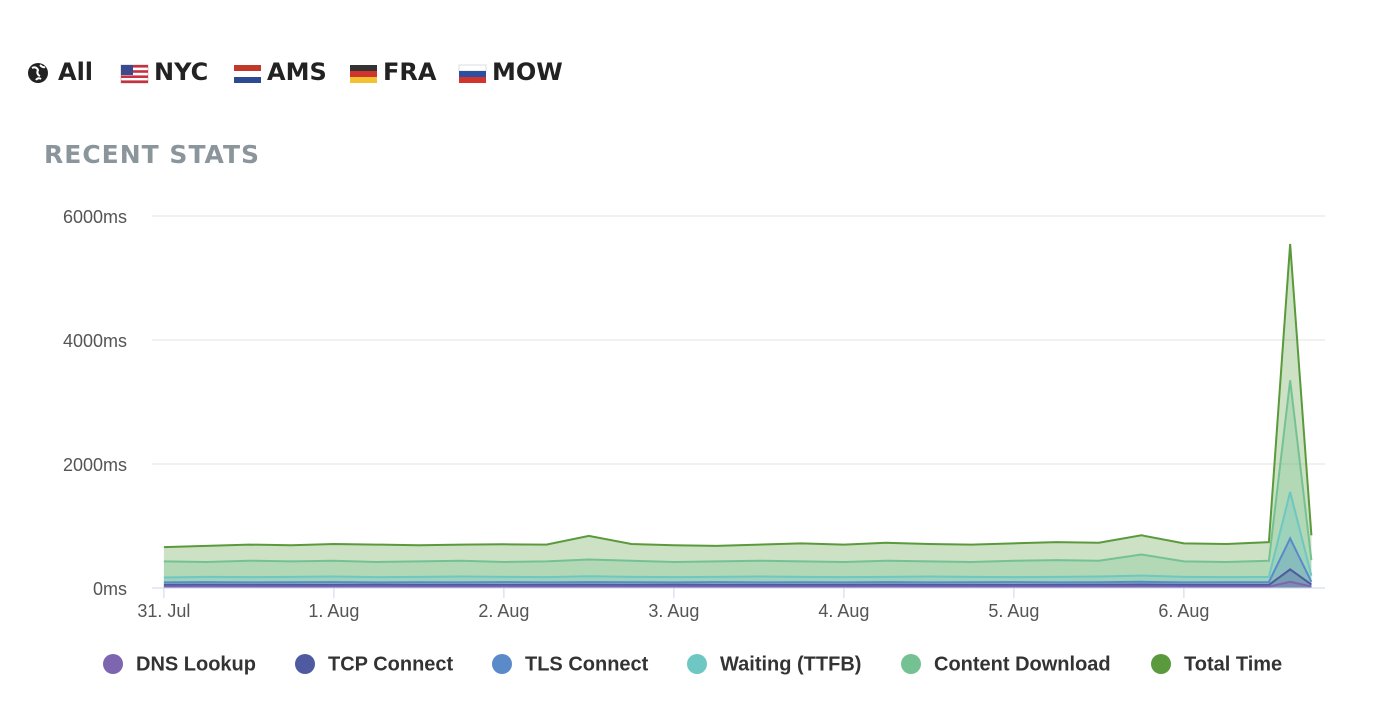 Image resolution: width=1400 pixels, height=728 pixels. Describe the element at coordinates (95, 217) in the screenshot. I see `y-tick-label: 6000ms` at that location.